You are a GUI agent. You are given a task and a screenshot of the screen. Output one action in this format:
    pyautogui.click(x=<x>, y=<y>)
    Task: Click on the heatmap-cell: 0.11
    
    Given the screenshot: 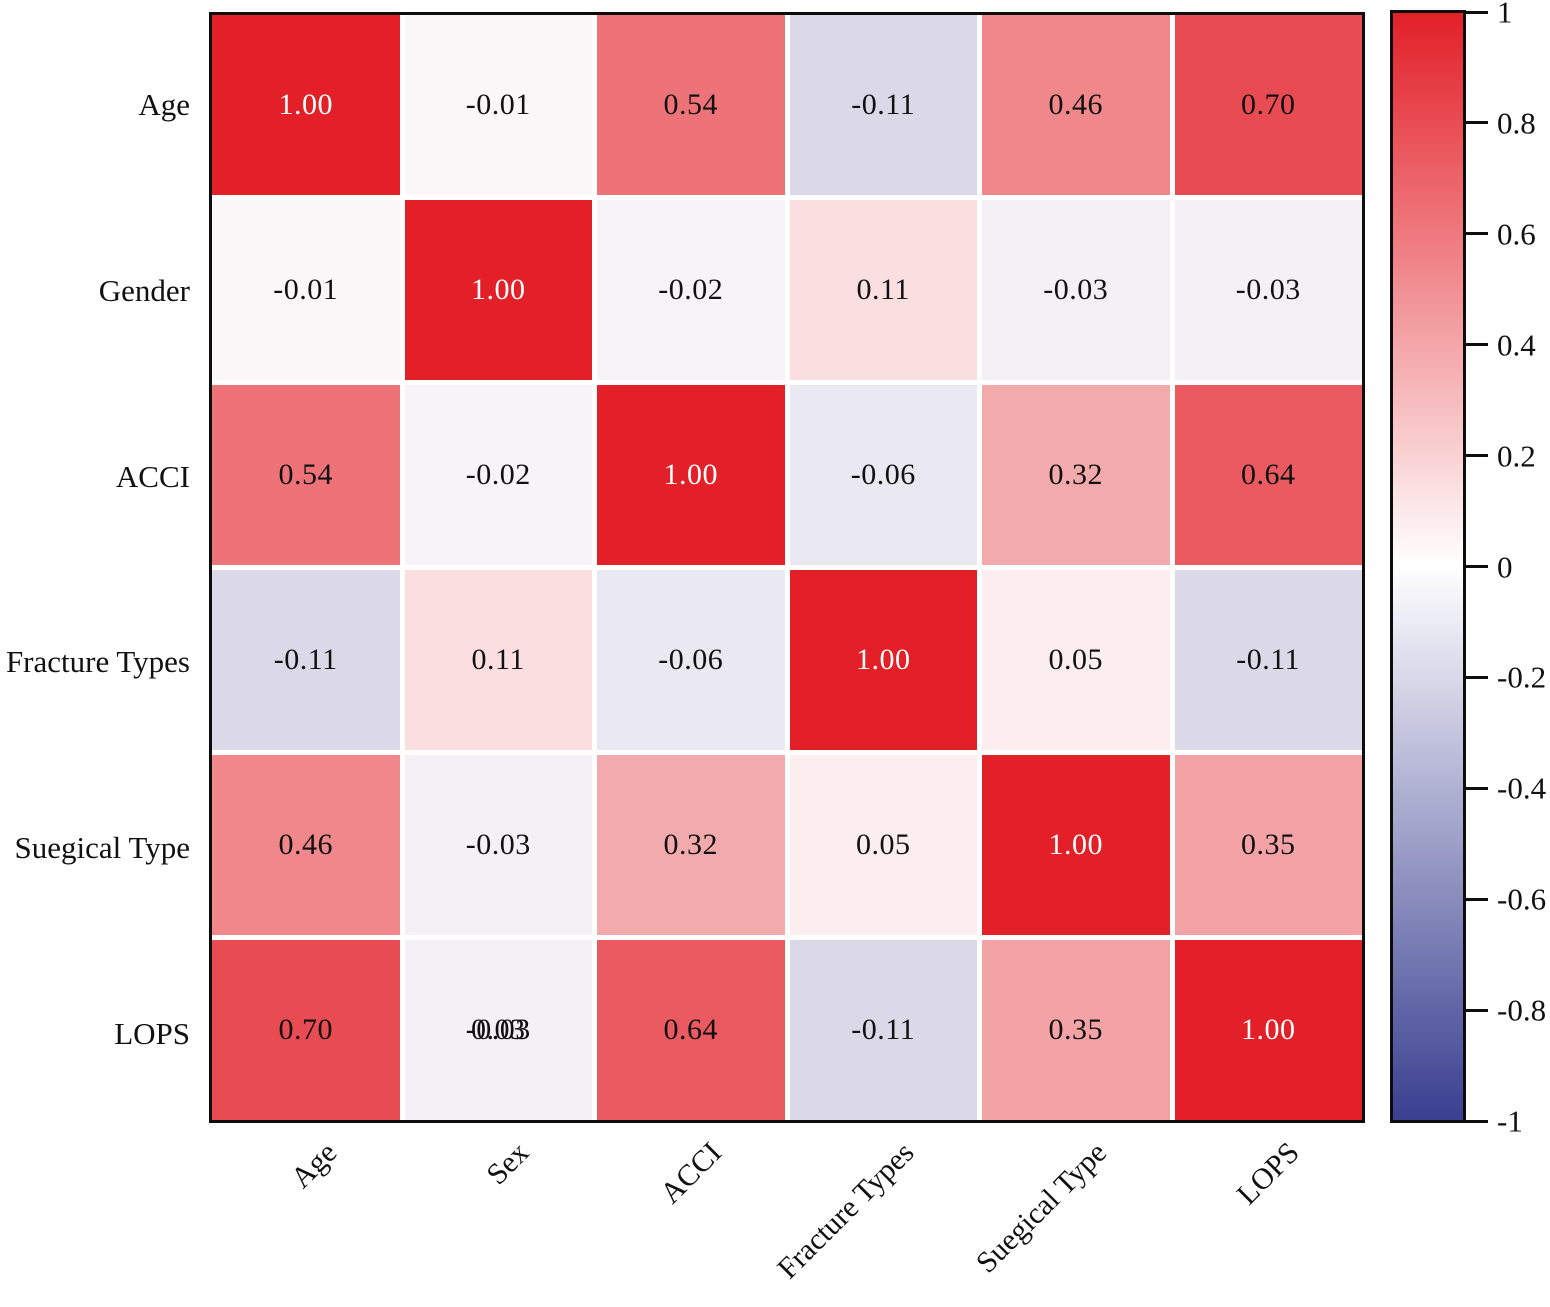 What is the action you would take?
    pyautogui.click(x=883, y=290)
    